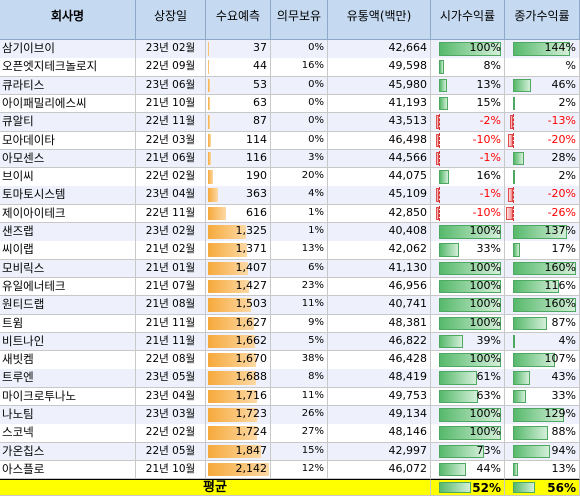 The image size is (580, 496). Describe the element at coordinates (542, 360) in the screenshot. I see `table-cell-close: 107%` at that location.